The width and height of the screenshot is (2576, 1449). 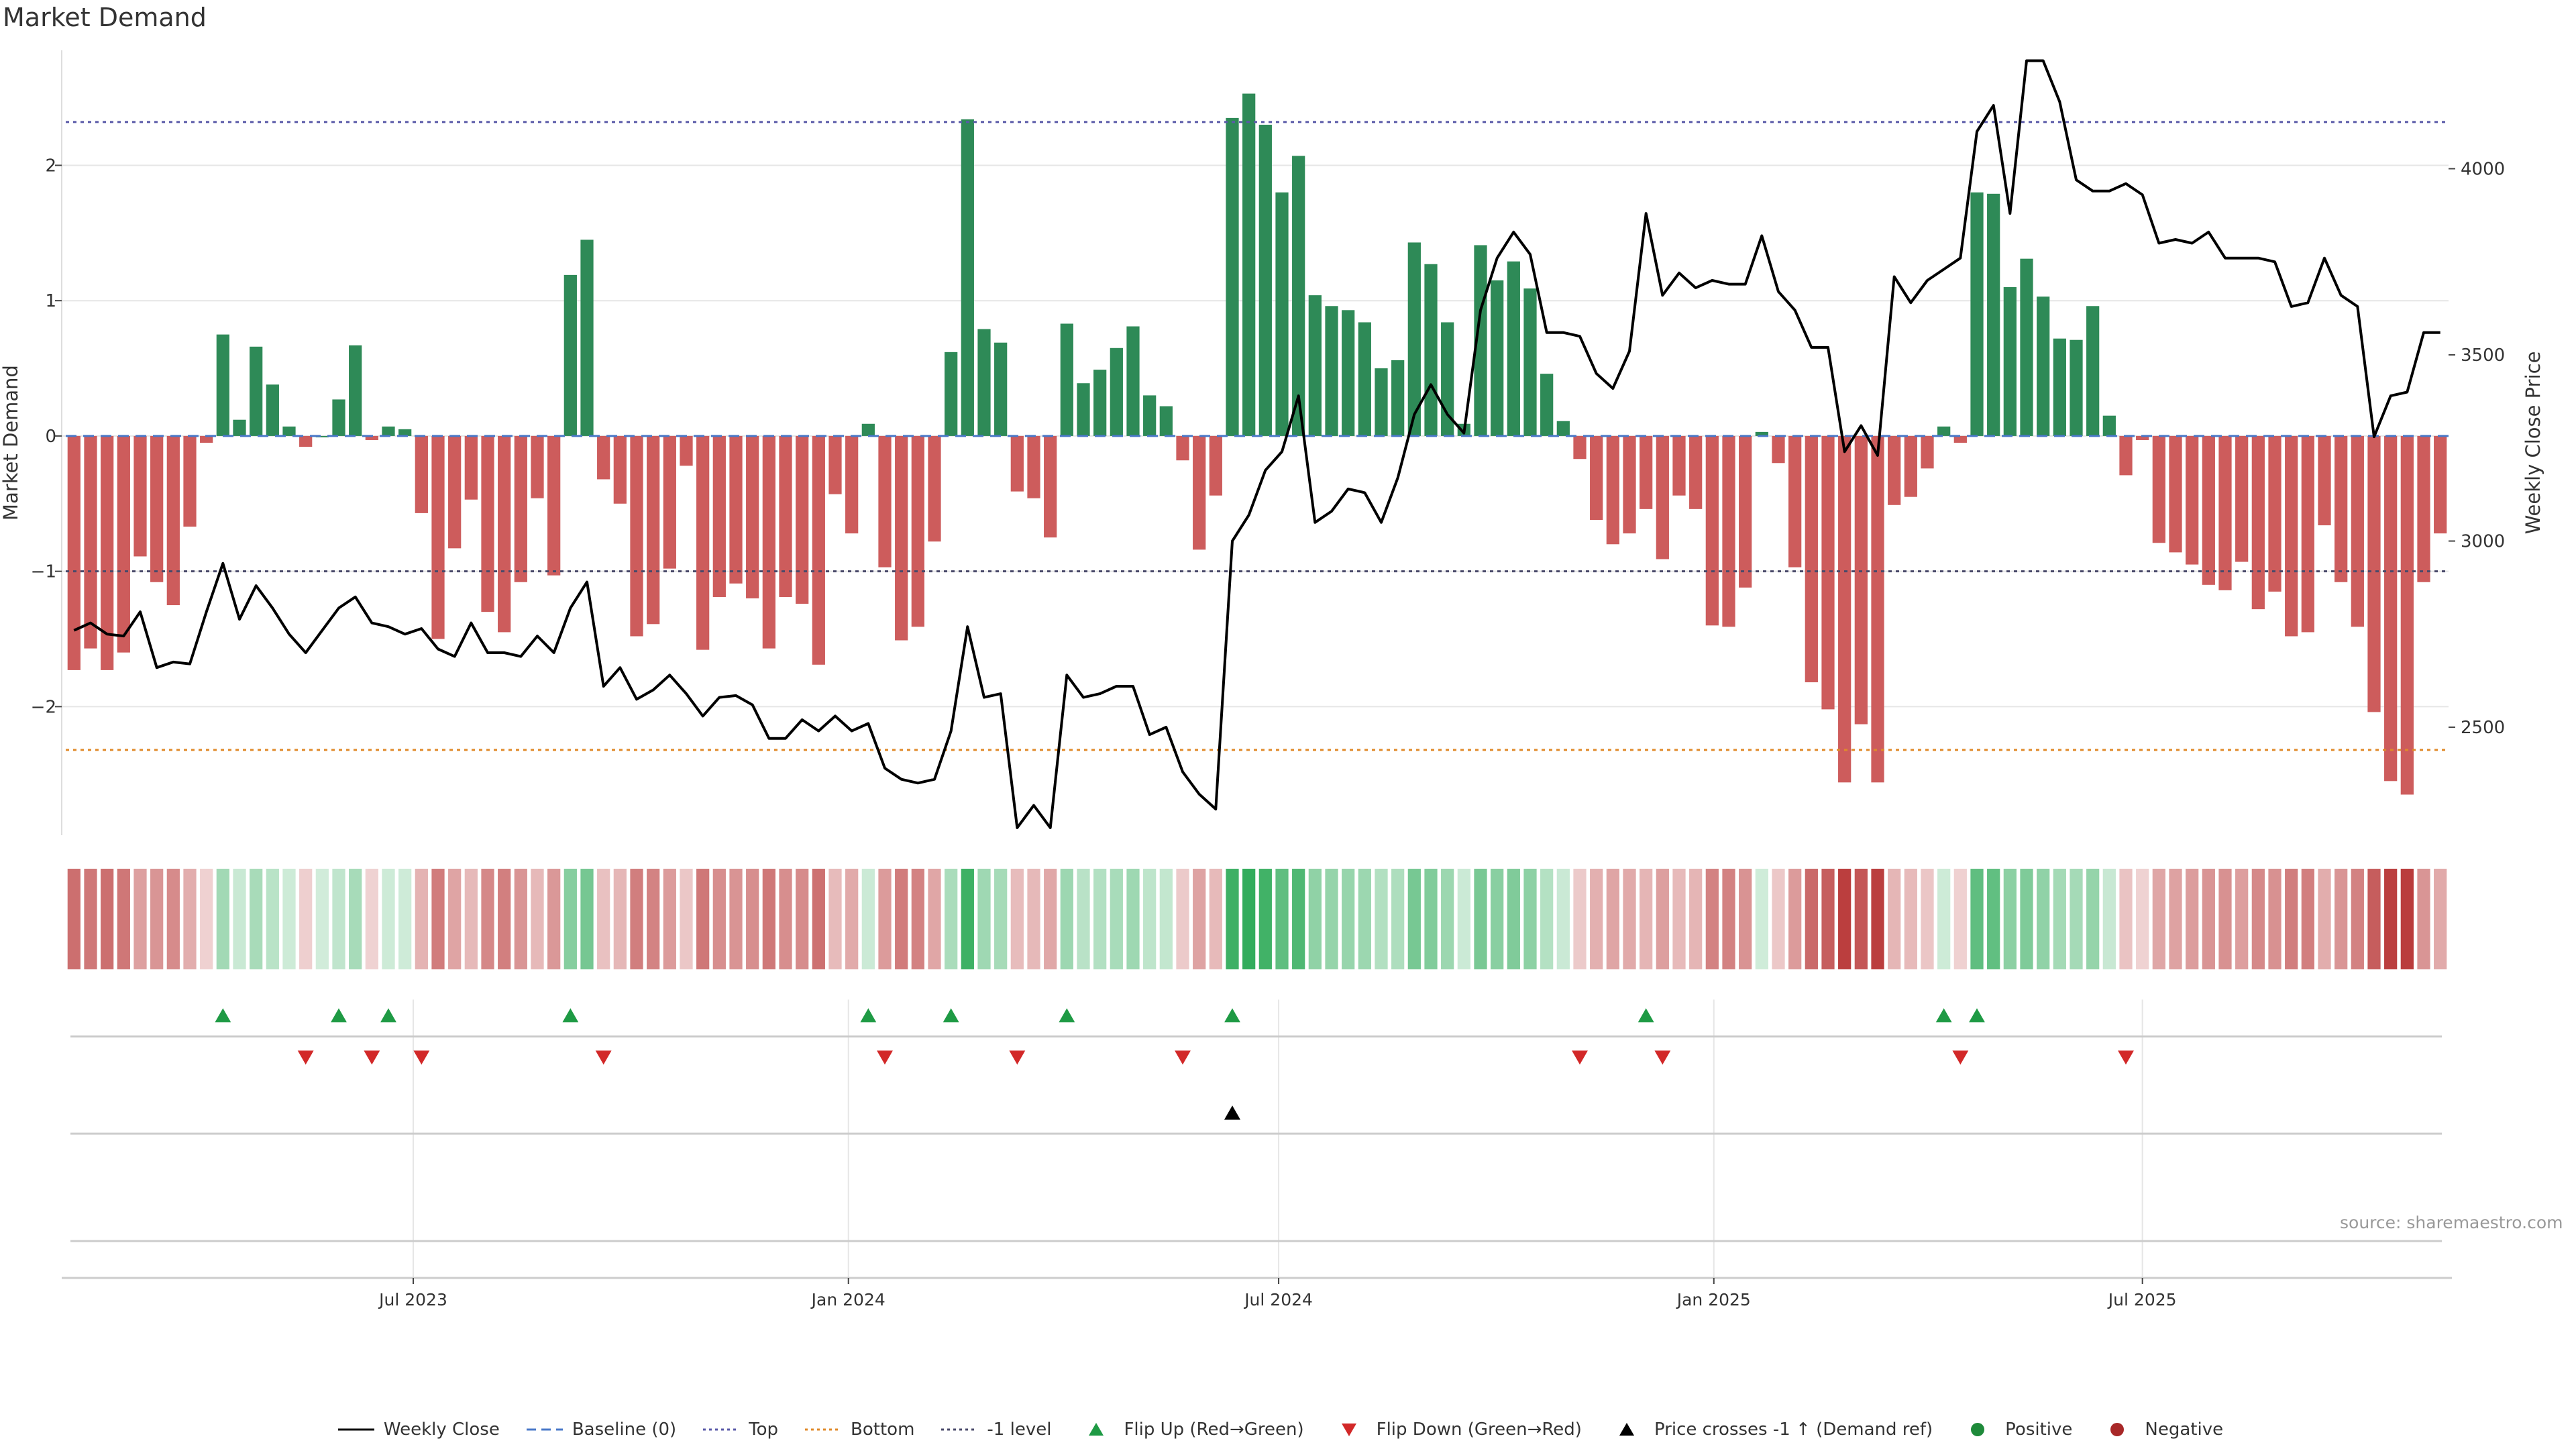 I want to click on legend-item: Top, so click(x=739, y=1429).